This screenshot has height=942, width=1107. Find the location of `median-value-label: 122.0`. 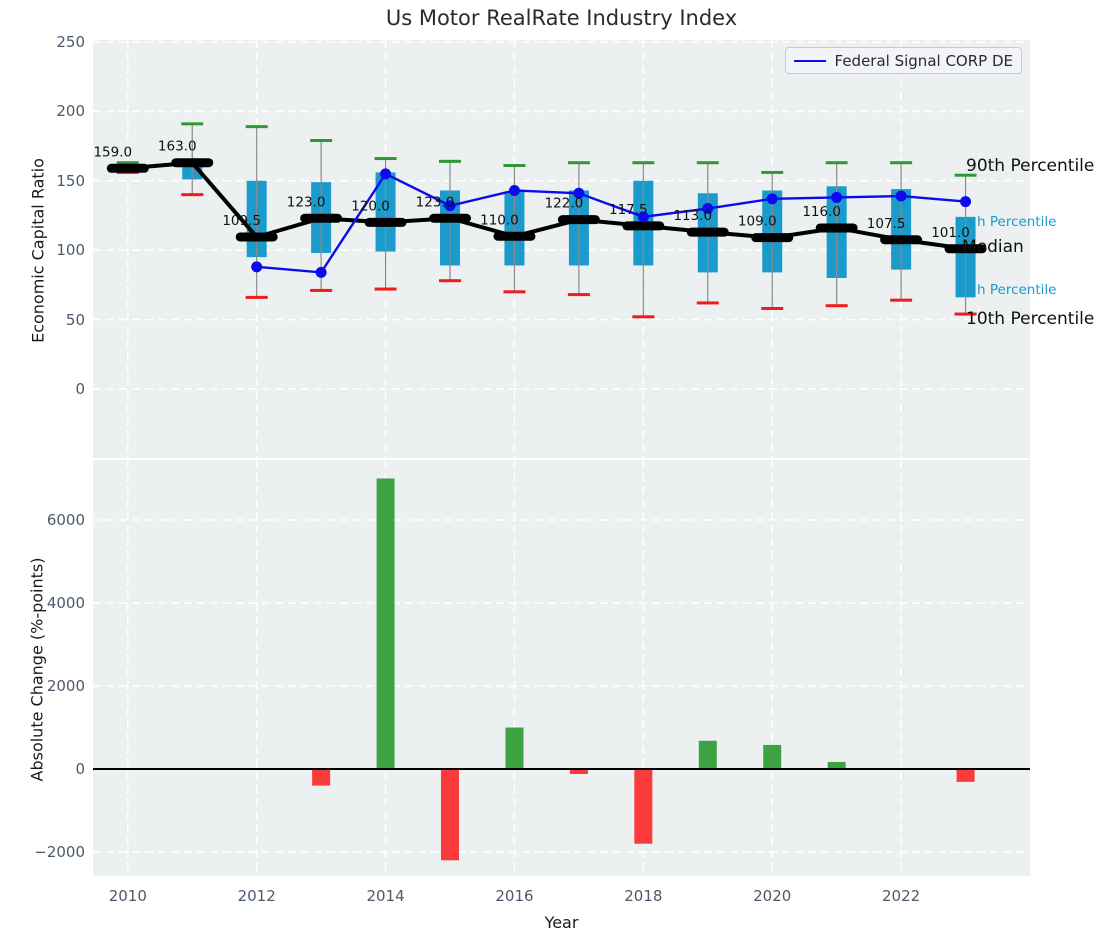

median-value-label: 122.0 is located at coordinates (564, 204).